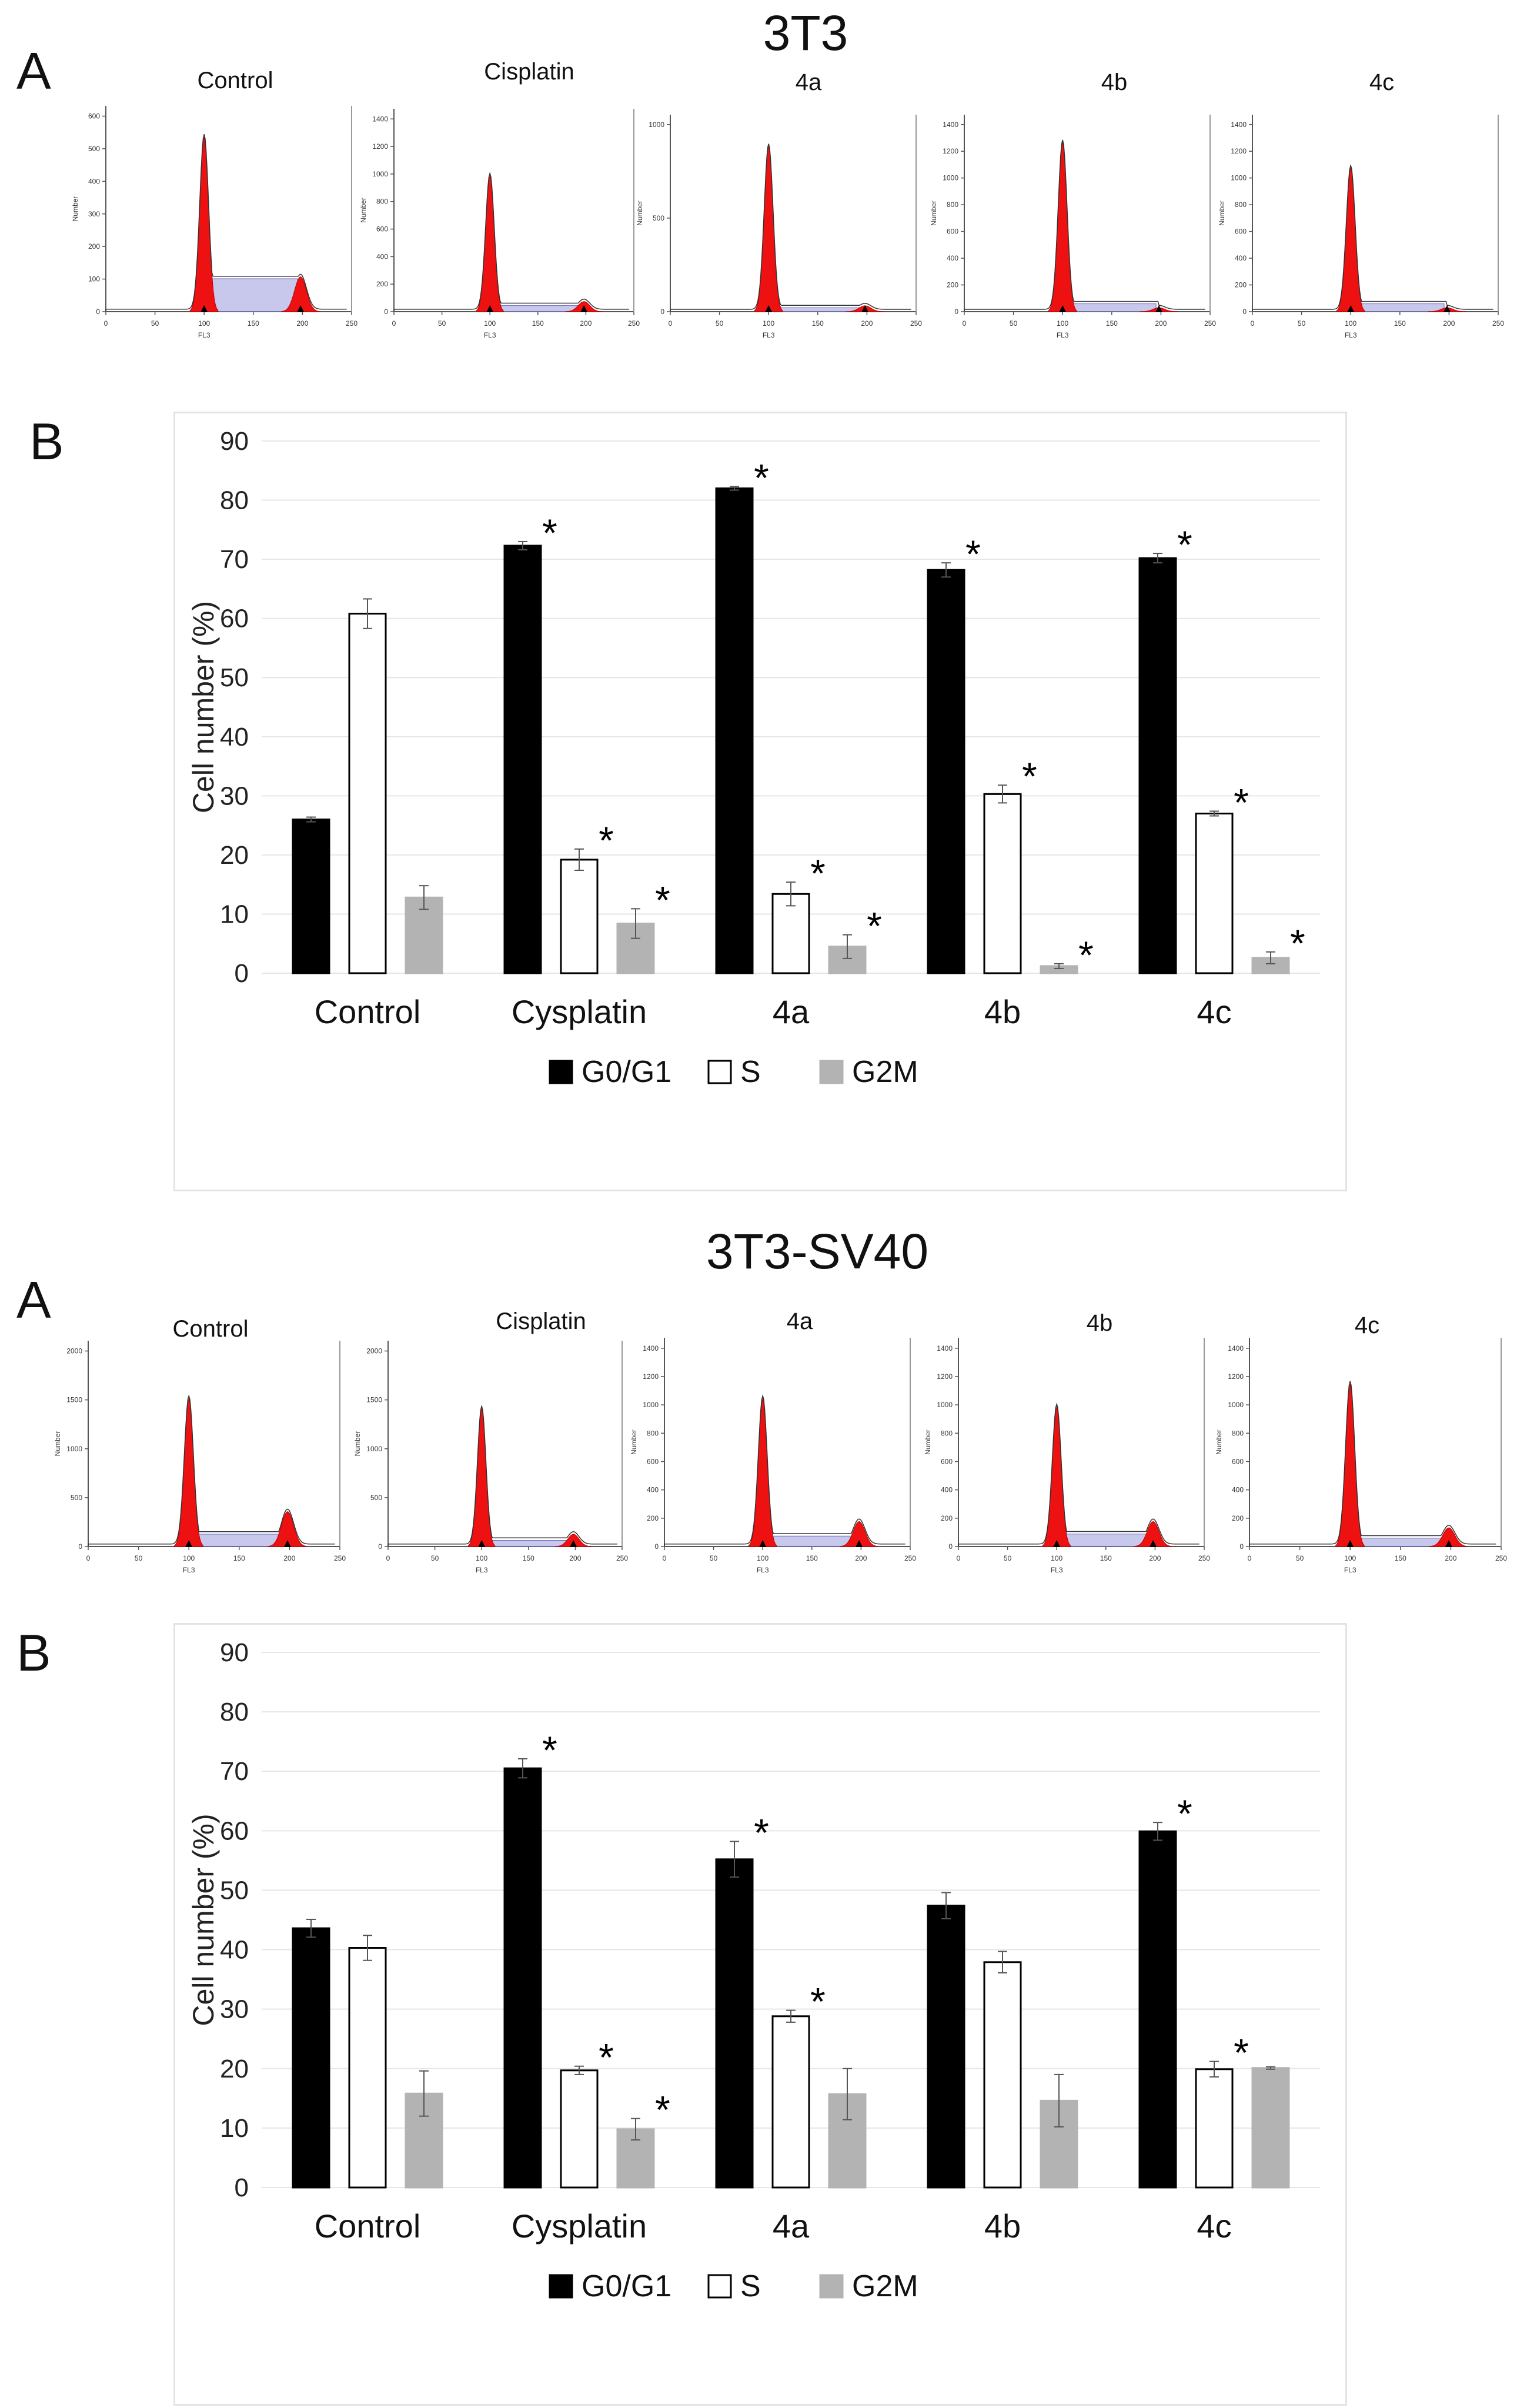 This screenshot has width=1527, height=2408. I want to click on bar-chart-y-axis-title: Cell number (%), so click(204, 707).